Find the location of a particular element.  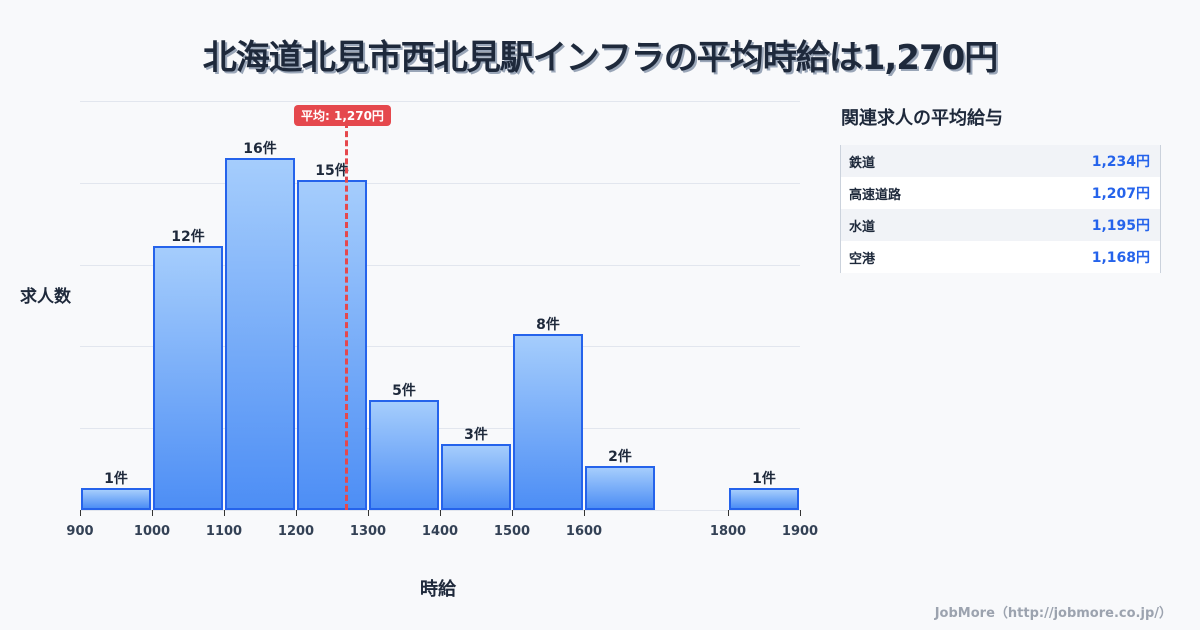

x-axis-label: 時給 is located at coordinates (438, 589).